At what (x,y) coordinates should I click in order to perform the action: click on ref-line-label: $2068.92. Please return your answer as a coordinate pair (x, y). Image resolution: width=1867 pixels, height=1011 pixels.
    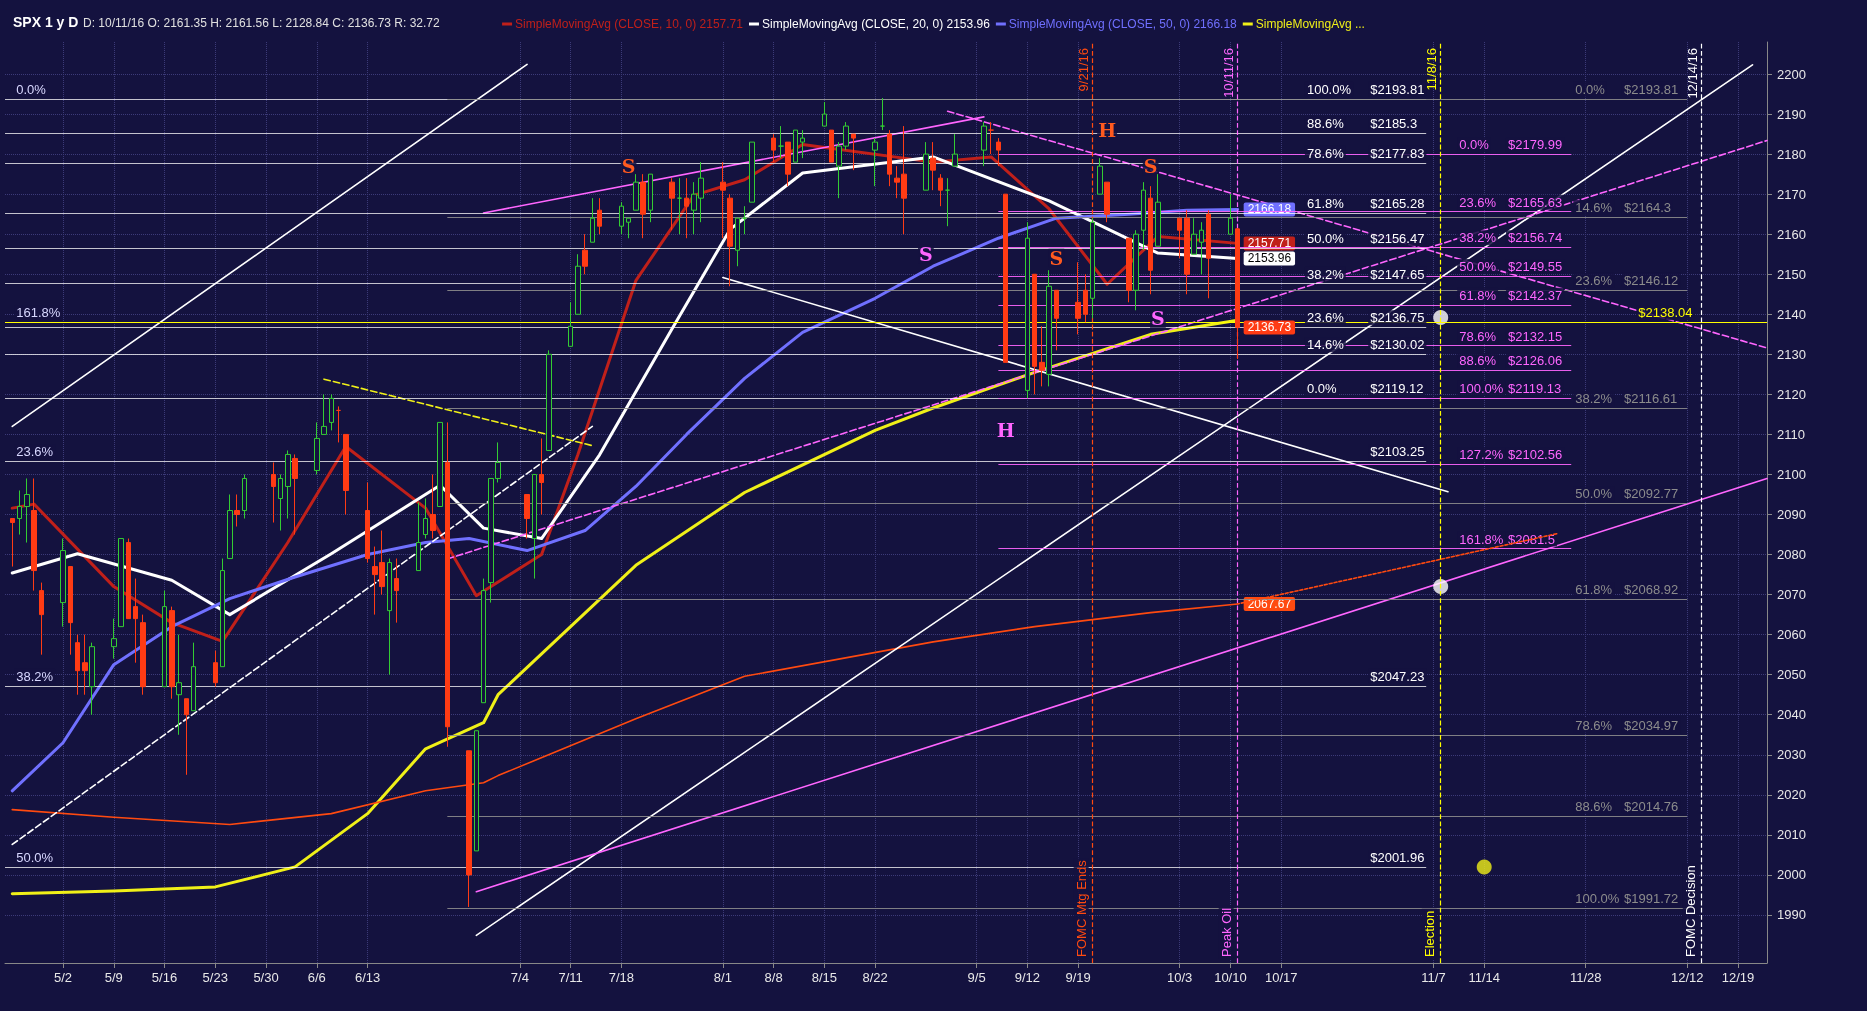
    Looking at the image, I should click on (1651, 589).